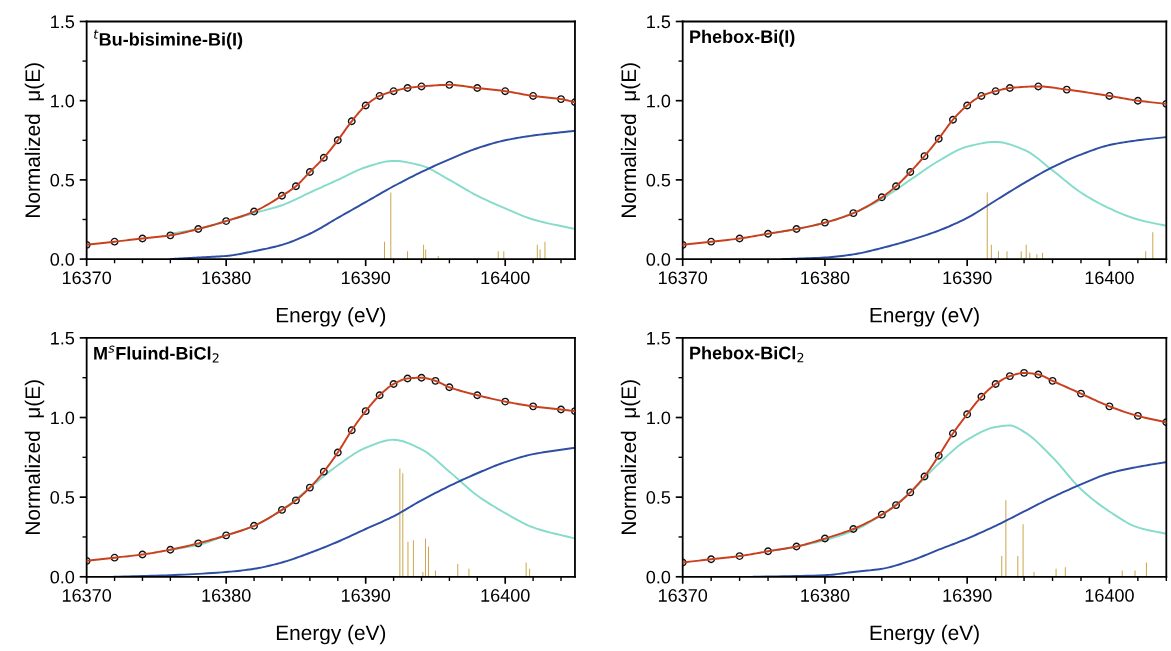 The image size is (1171, 651). Describe the element at coordinates (156, 354) in the screenshot. I see `chart-title: M$^{s}$Fluind-BiCl$_{2}$` at that location.